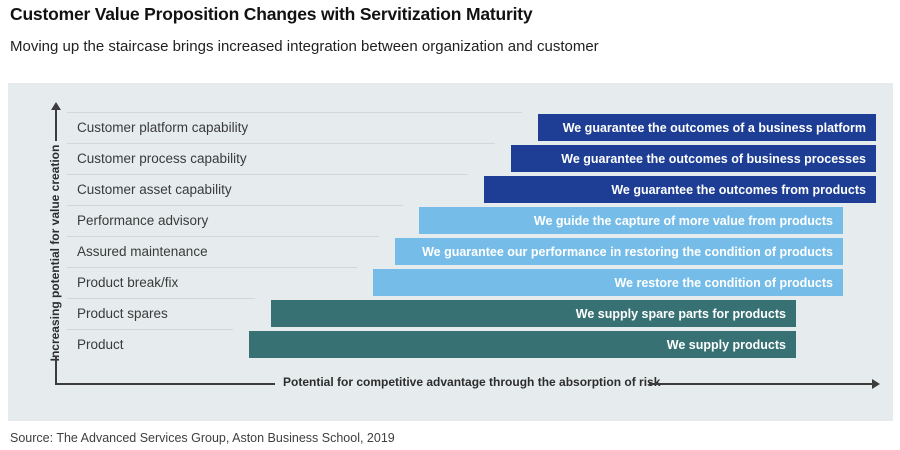 This screenshot has height=450, width=900. What do you see at coordinates (680, 313) in the screenshot?
I see `value-proposition-text: We supply spare parts for products` at bounding box center [680, 313].